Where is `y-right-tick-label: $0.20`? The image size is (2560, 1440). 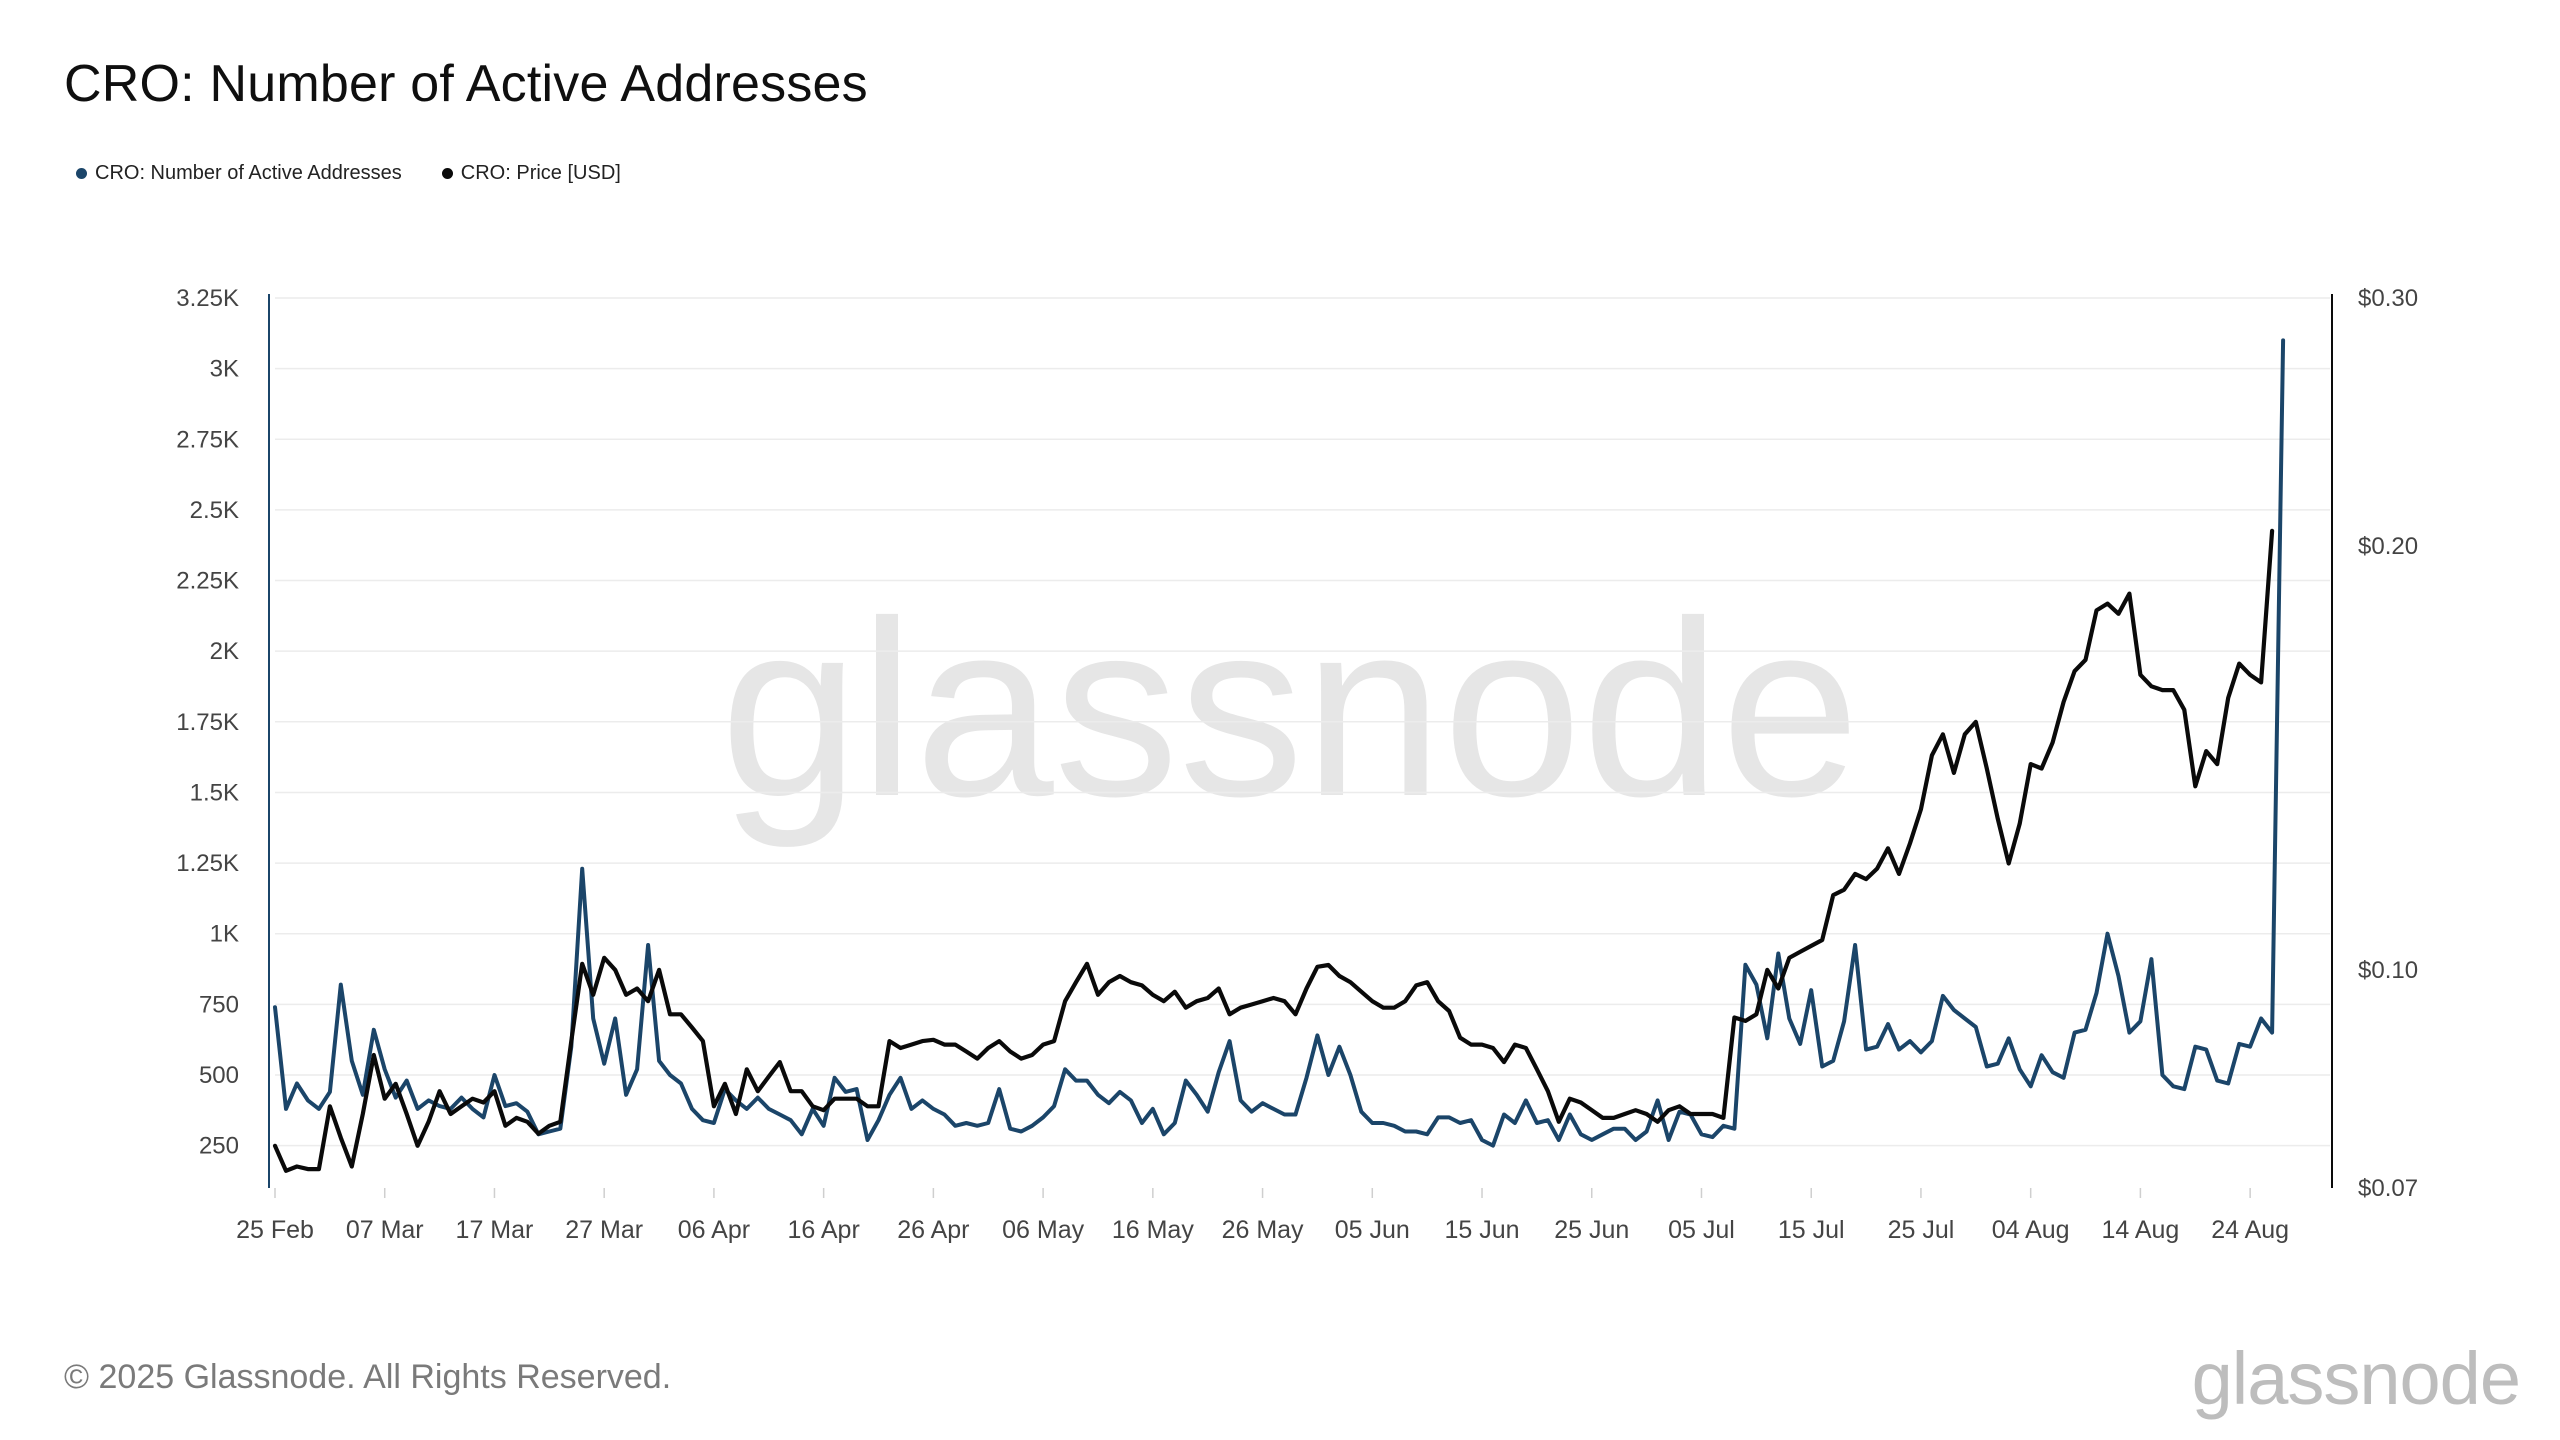
y-right-tick-label: $0.20 is located at coordinates (2388, 546).